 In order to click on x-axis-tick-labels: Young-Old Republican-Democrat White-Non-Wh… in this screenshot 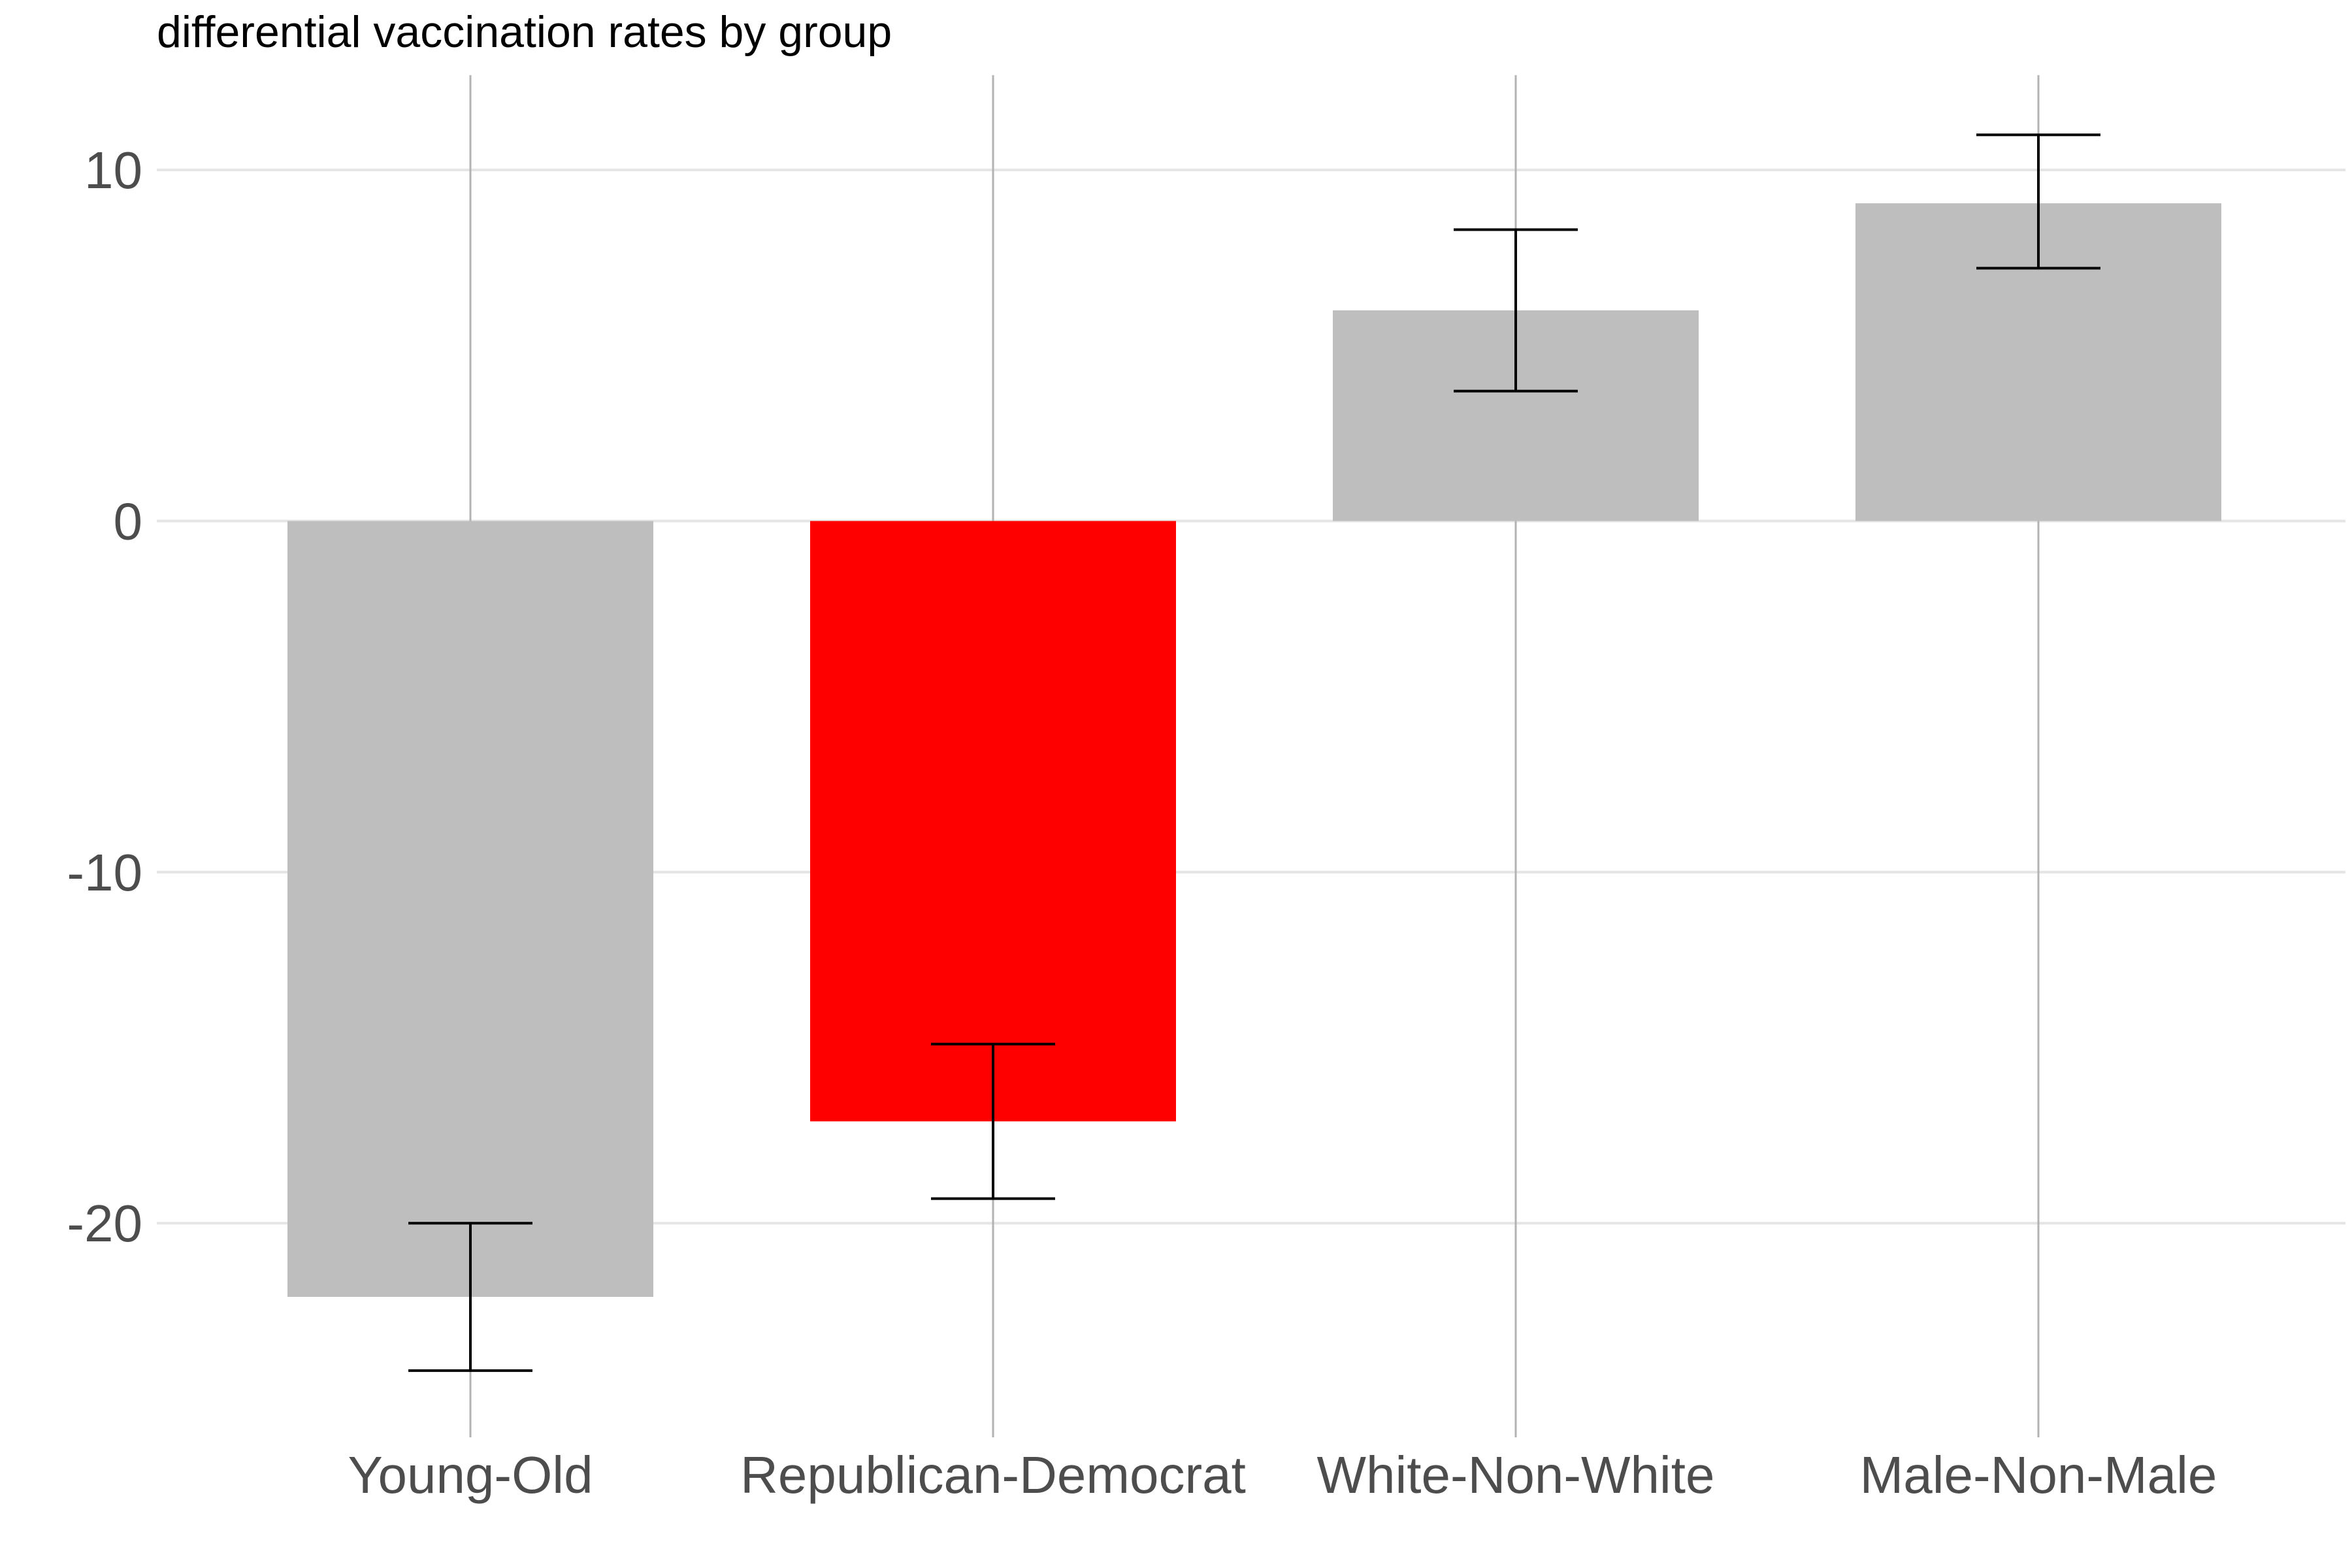, I will do `click(1282, 1475)`.